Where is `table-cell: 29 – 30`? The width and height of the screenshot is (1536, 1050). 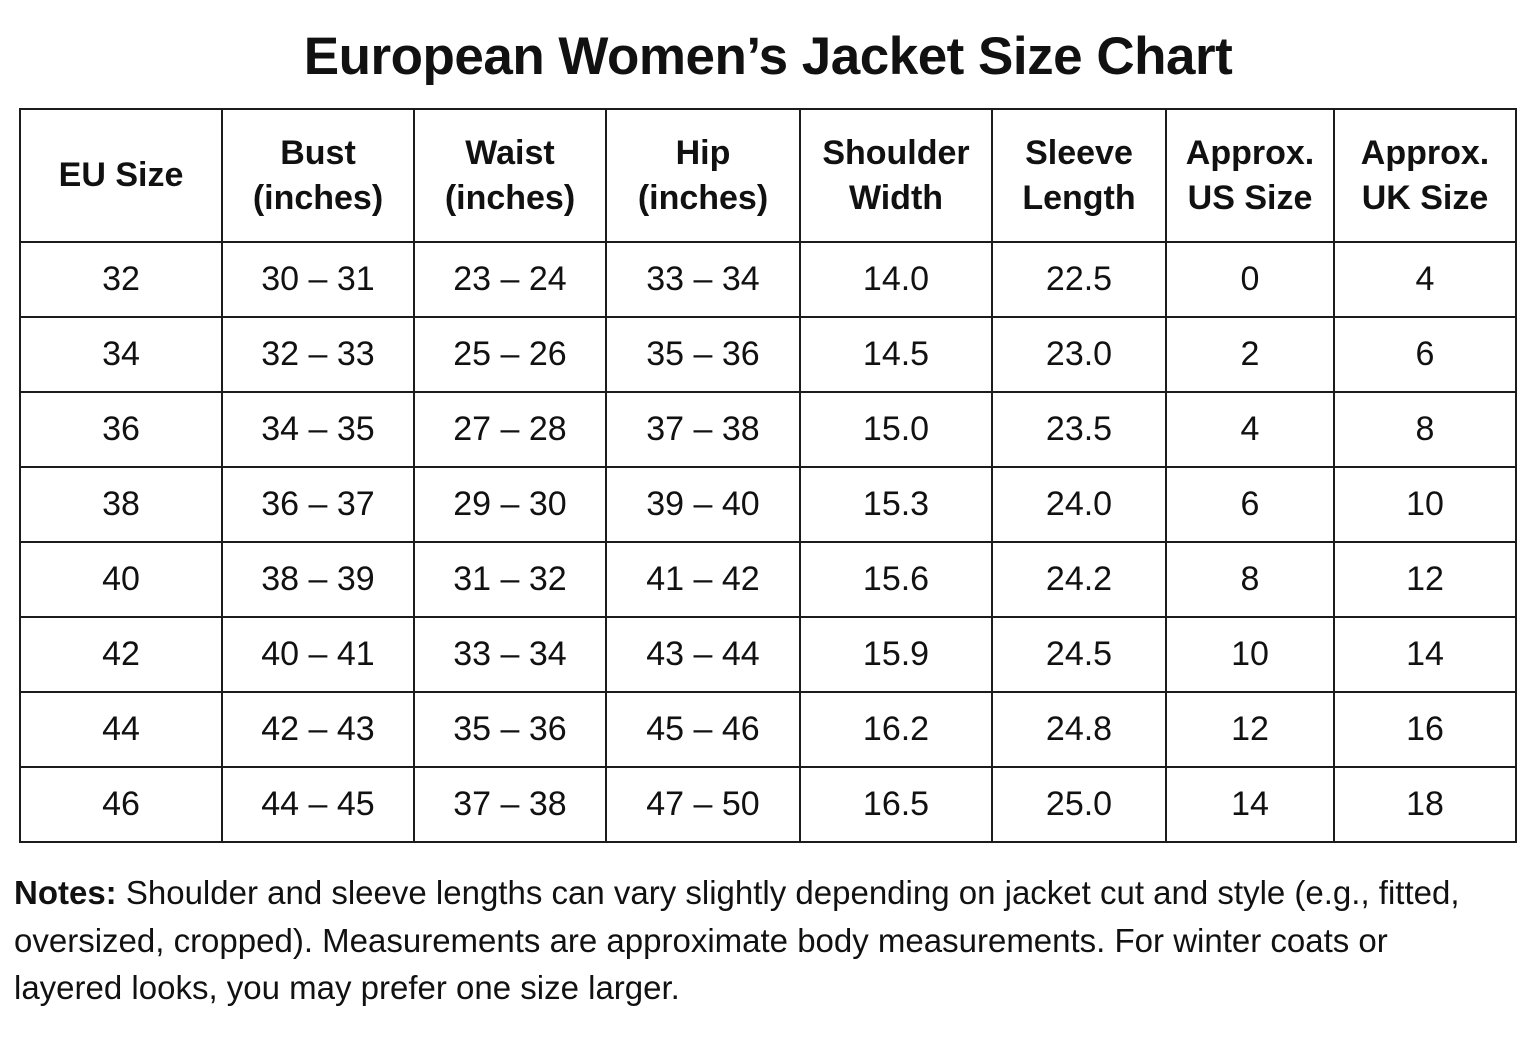
table-cell: 29 – 30 is located at coordinates (510, 504).